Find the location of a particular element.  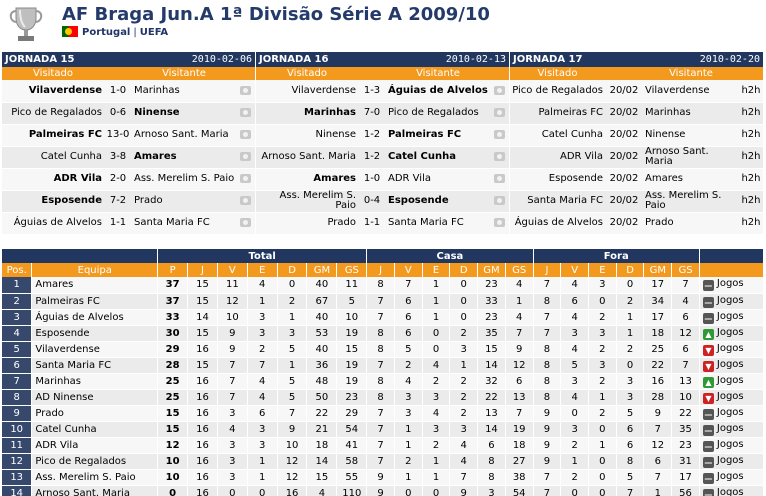

match-row: Palmeiras FC 13-0 Arnoso Sant. Maria is located at coordinates (128, 135).